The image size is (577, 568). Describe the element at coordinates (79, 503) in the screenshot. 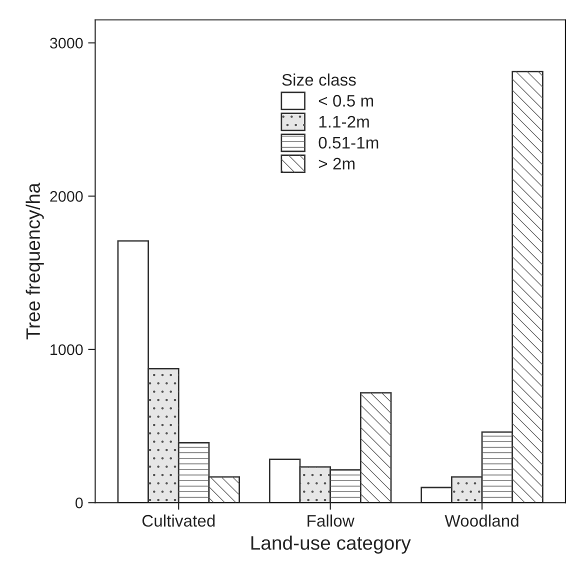

I see `y-tick-label: 0` at that location.